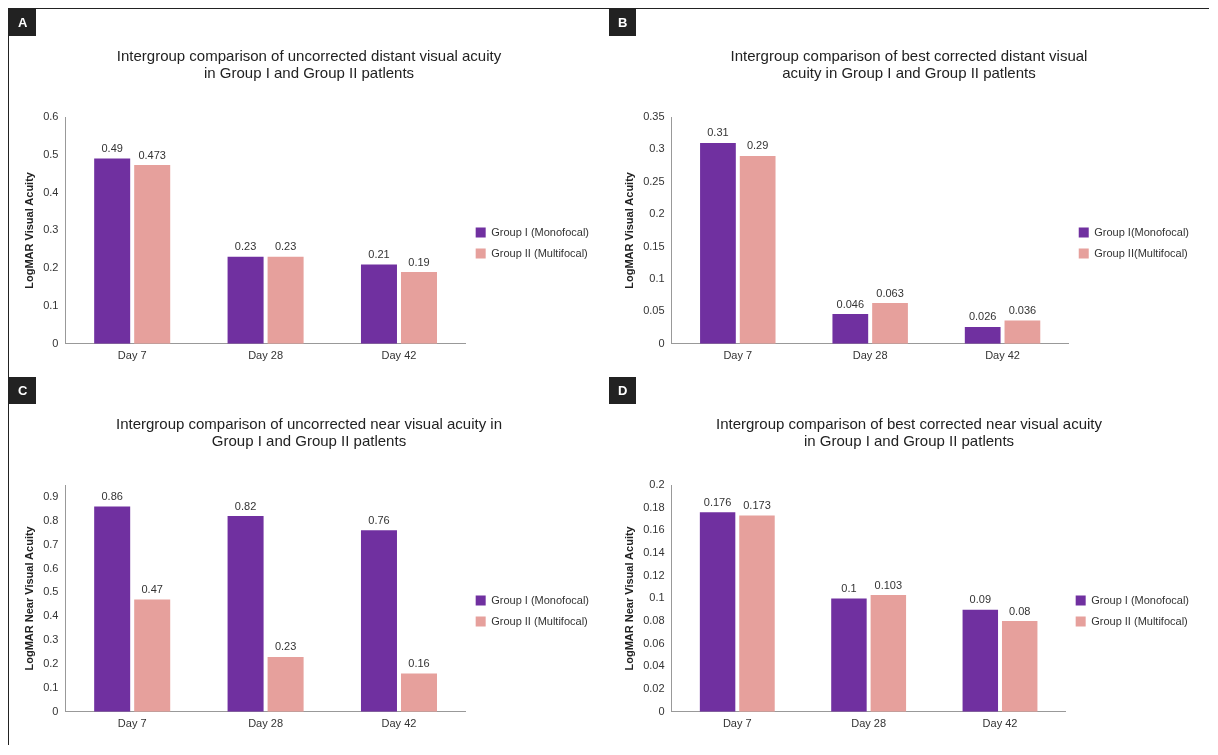  What do you see at coordinates (23, 390) in the screenshot?
I see `text: C` at bounding box center [23, 390].